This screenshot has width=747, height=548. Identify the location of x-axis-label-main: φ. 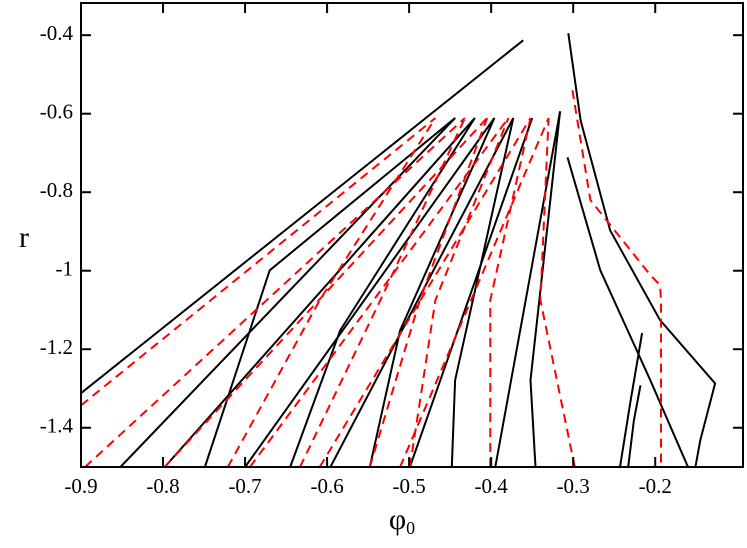
(397, 519).